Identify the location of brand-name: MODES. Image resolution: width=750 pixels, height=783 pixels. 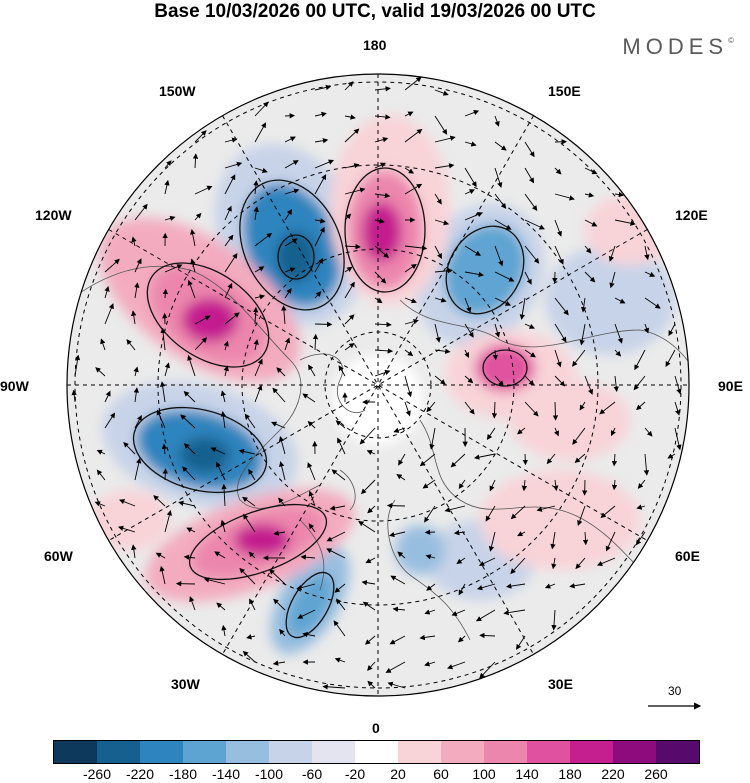
(675, 46).